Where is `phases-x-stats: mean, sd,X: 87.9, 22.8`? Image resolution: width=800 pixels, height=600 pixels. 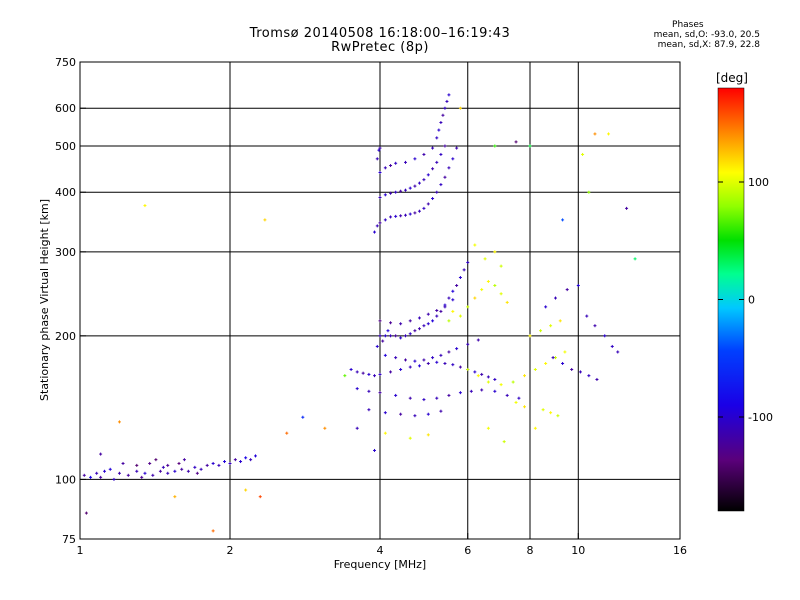 phases-x-stats: mean, sd,X: 87.9, 22.8 is located at coordinates (708, 45).